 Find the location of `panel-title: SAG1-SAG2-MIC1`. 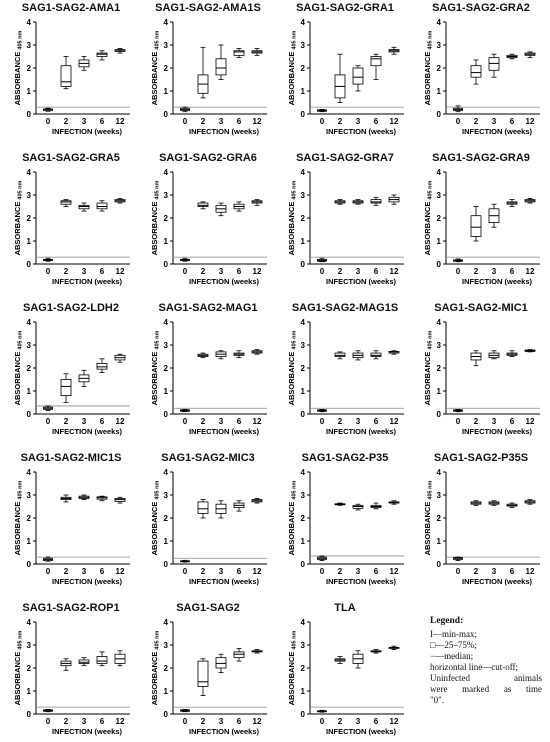

panel-title: SAG1-SAG2-MIC1 is located at coordinates (481, 308).